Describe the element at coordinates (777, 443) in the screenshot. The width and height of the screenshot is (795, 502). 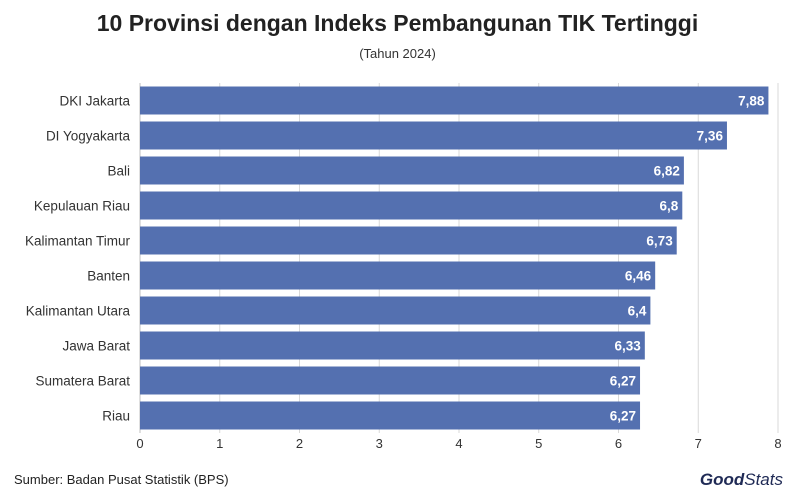
I see `x-tick-label: 8` at that location.